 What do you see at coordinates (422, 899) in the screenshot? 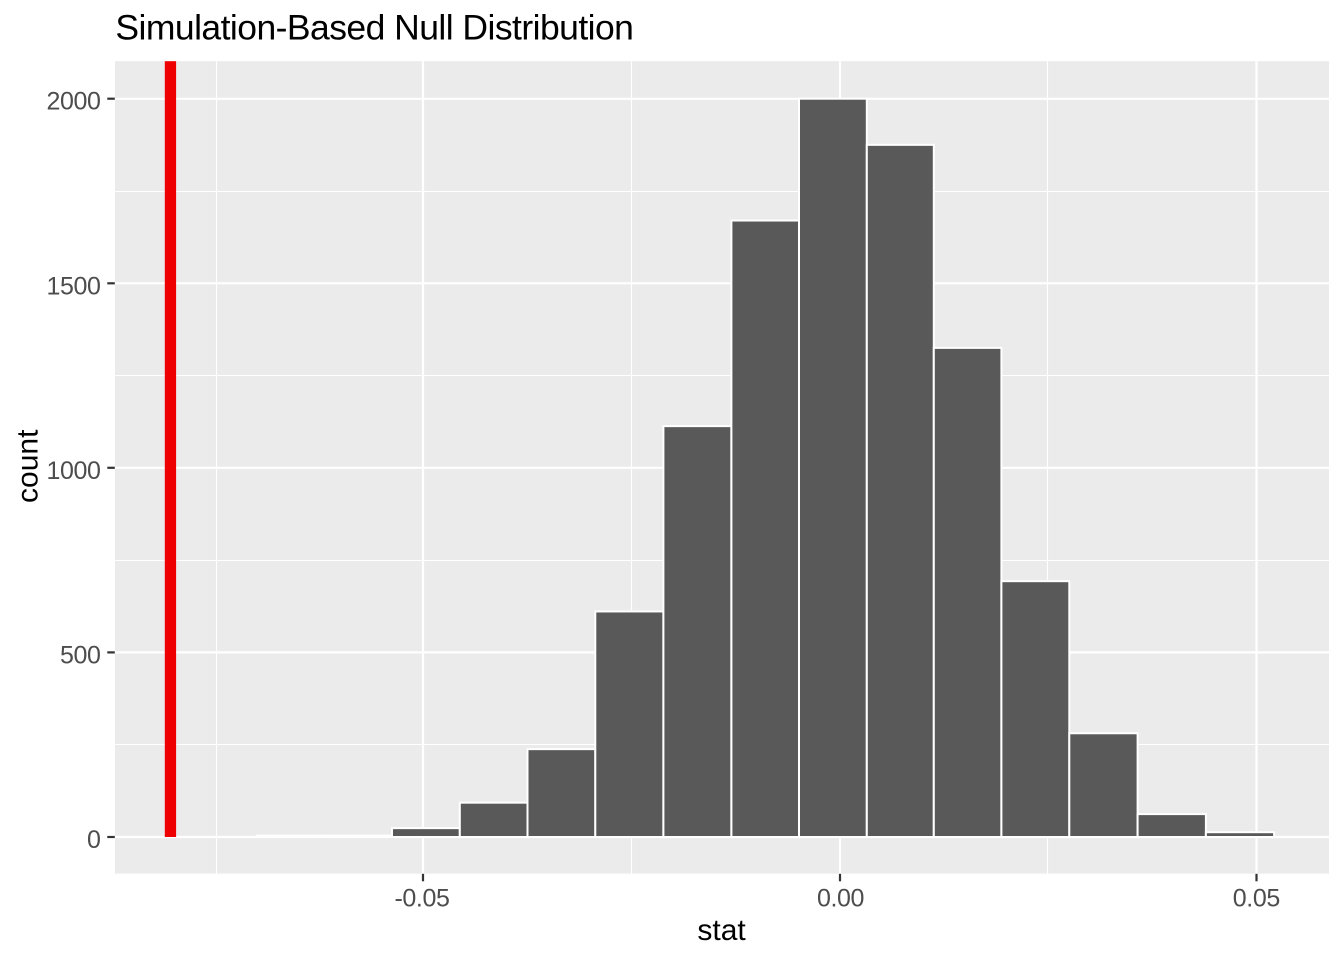
I see `svg-text: -0.05` at bounding box center [422, 899].